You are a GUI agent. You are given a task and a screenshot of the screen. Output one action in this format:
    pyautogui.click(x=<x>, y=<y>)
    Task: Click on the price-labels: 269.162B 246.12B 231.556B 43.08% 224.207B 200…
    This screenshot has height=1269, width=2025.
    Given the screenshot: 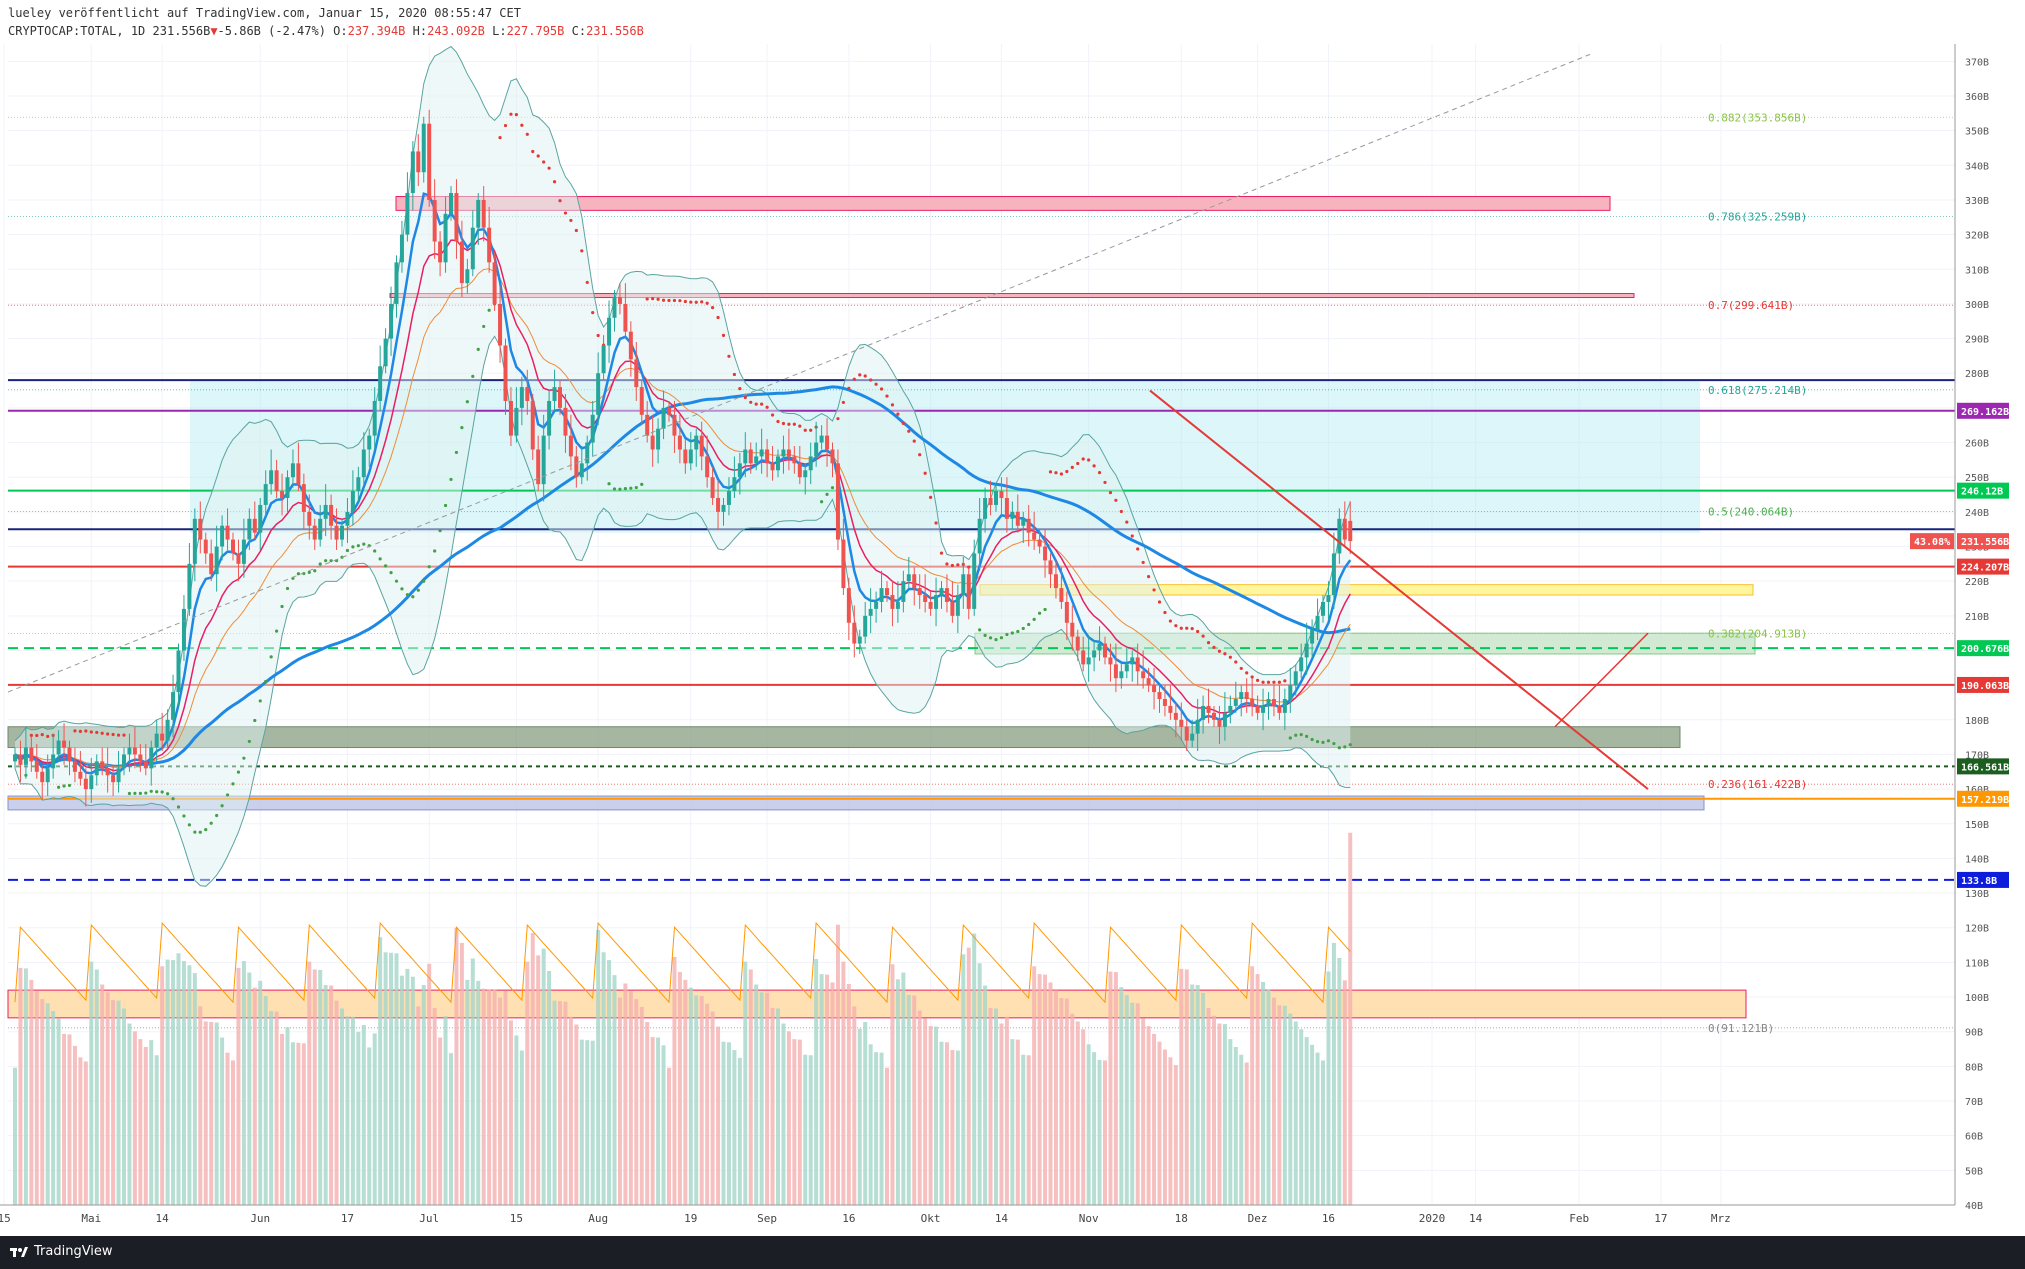 What is the action you would take?
    pyautogui.click(x=1959, y=645)
    